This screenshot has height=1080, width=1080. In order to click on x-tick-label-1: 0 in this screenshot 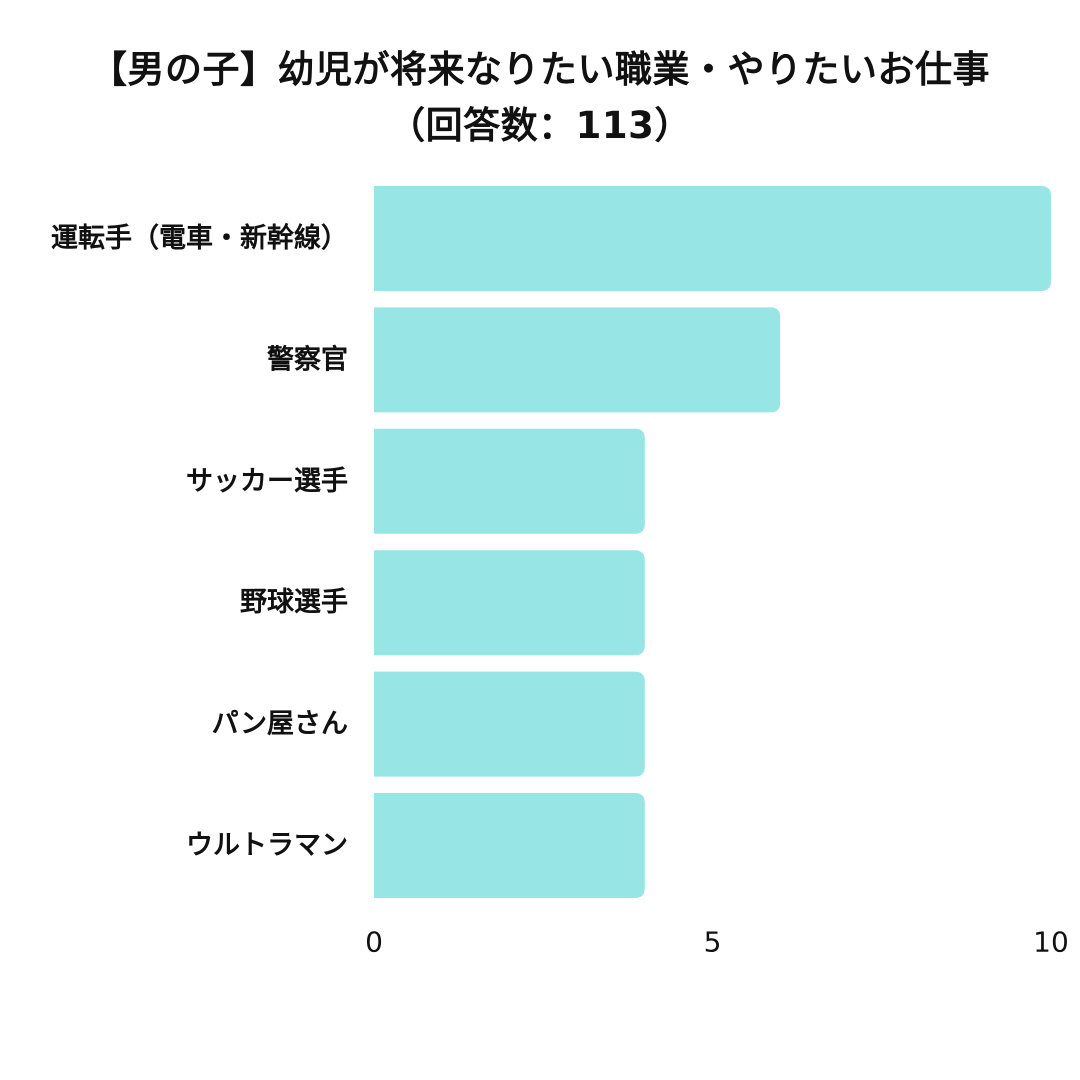, I will do `click(374, 942)`.